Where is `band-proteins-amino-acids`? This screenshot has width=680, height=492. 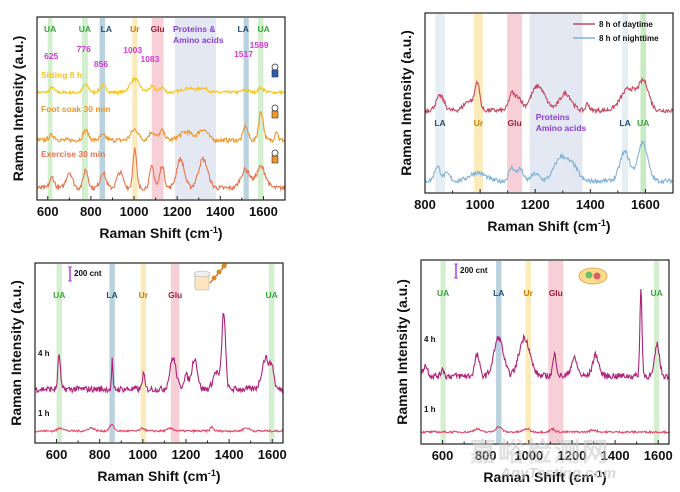
band-proteins-amino-acids is located at coordinates (195, 108).